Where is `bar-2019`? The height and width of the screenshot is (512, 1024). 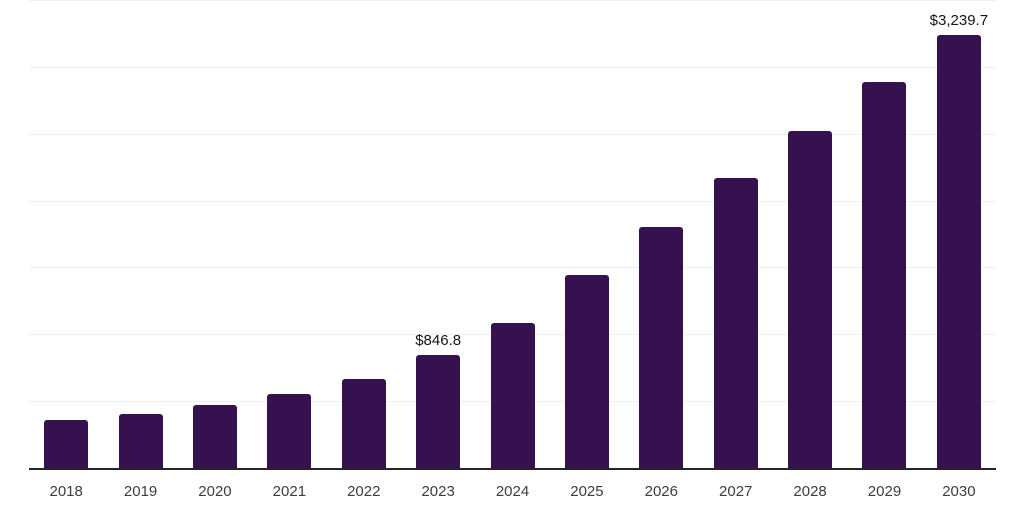 bar-2019 is located at coordinates (140, 440).